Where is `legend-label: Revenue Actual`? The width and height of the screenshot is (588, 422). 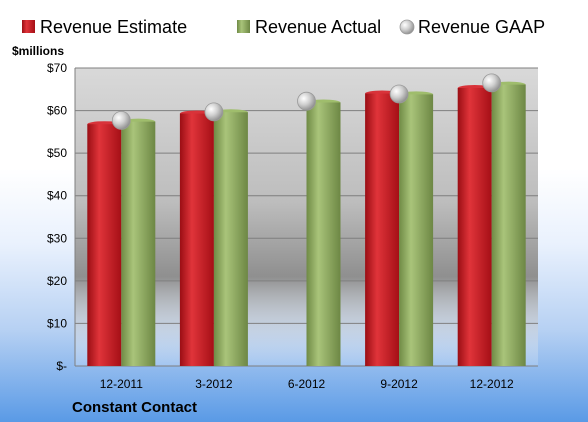 legend-label: Revenue Actual is located at coordinates (318, 27).